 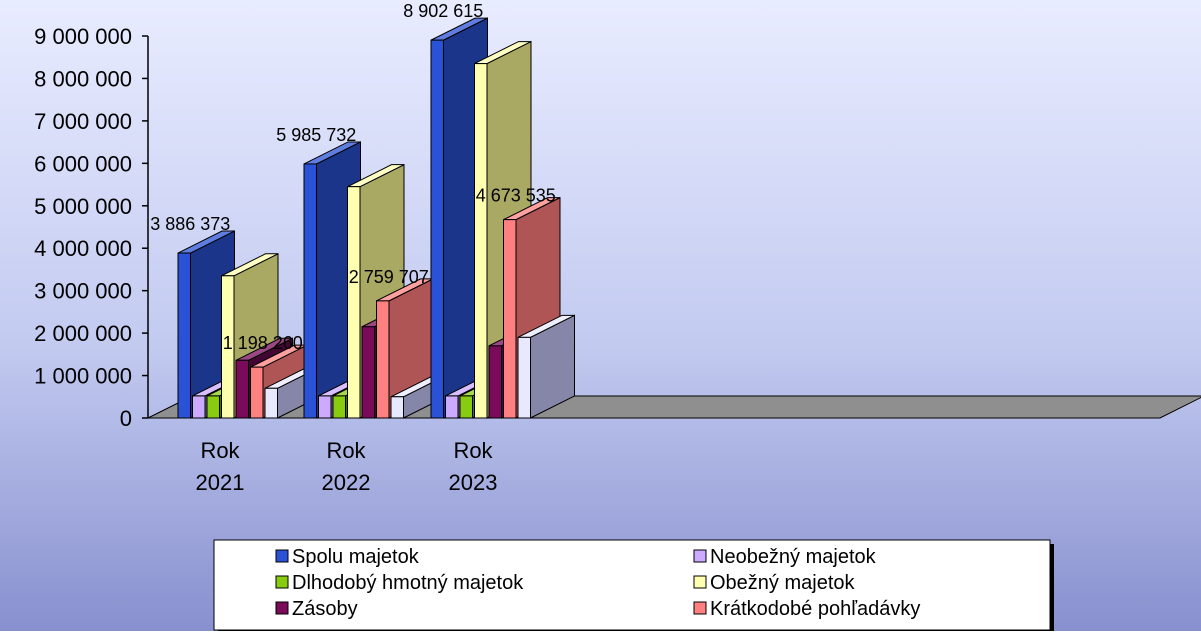 I want to click on x-tick-label: 2023, so click(x=473, y=482).